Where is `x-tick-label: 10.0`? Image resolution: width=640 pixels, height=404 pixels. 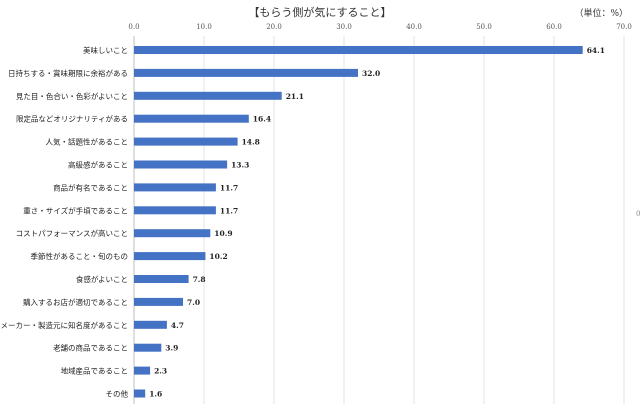 x-tick-label: 10.0 is located at coordinates (204, 27).